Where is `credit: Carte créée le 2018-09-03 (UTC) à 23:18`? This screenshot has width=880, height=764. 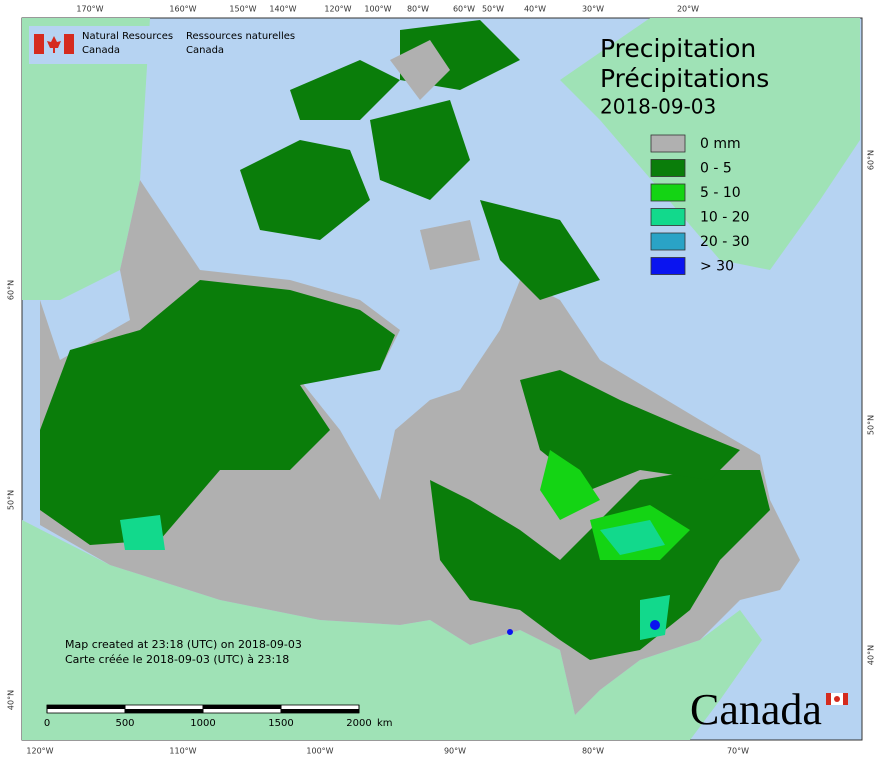 credit: Carte créée le 2018-09-03 (UTC) à 23:18 is located at coordinates (177, 659).